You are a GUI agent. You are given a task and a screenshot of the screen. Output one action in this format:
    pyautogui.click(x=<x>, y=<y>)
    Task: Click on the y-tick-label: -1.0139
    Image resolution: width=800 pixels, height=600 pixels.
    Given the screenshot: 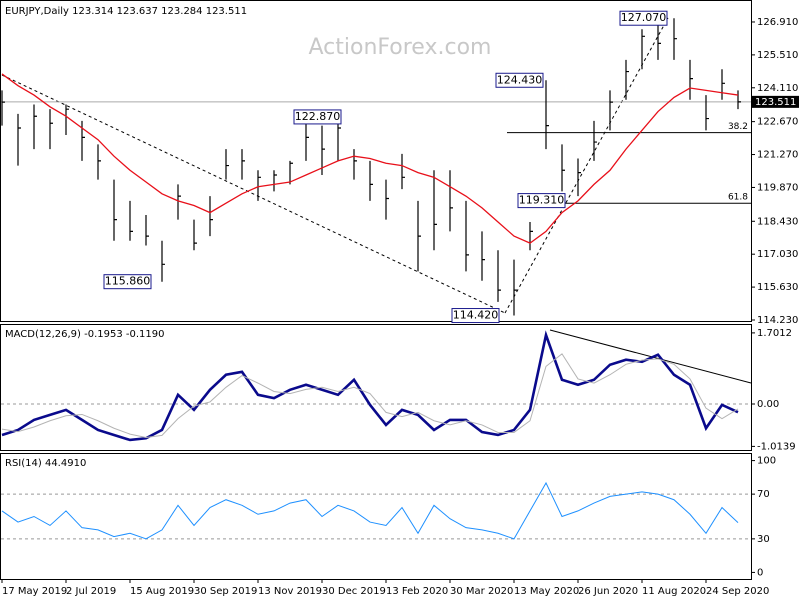 What is the action you would take?
    pyautogui.click(x=776, y=446)
    